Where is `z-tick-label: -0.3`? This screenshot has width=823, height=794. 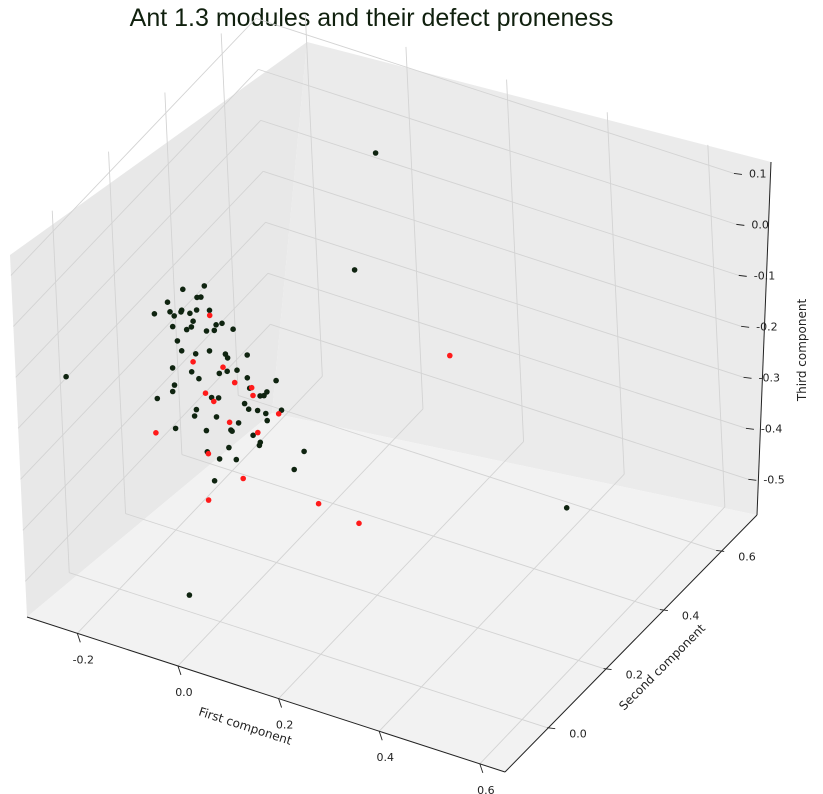 z-tick-label: -0.3 is located at coordinates (769, 377).